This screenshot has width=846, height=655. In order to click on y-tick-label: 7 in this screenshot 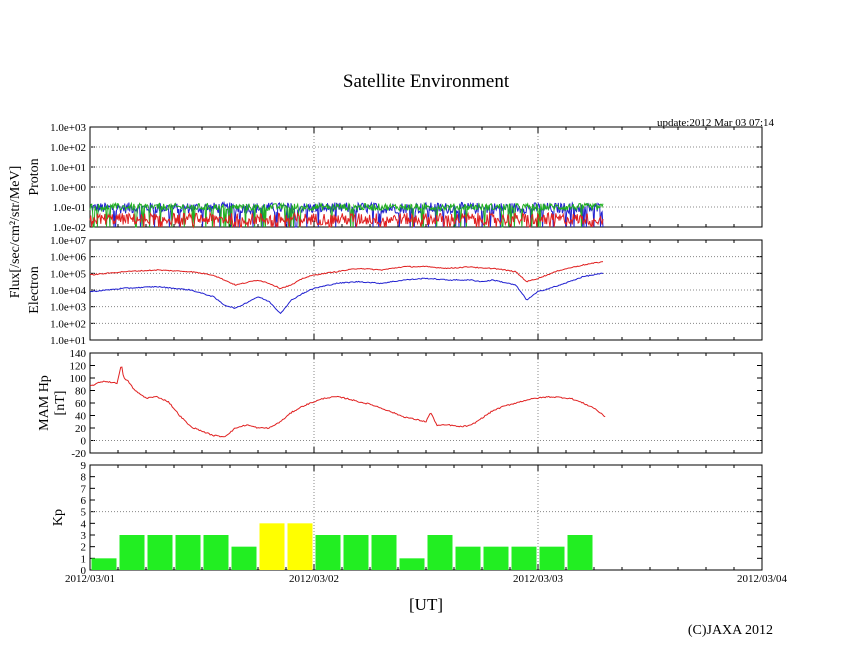, I will do `click(84, 489)`.